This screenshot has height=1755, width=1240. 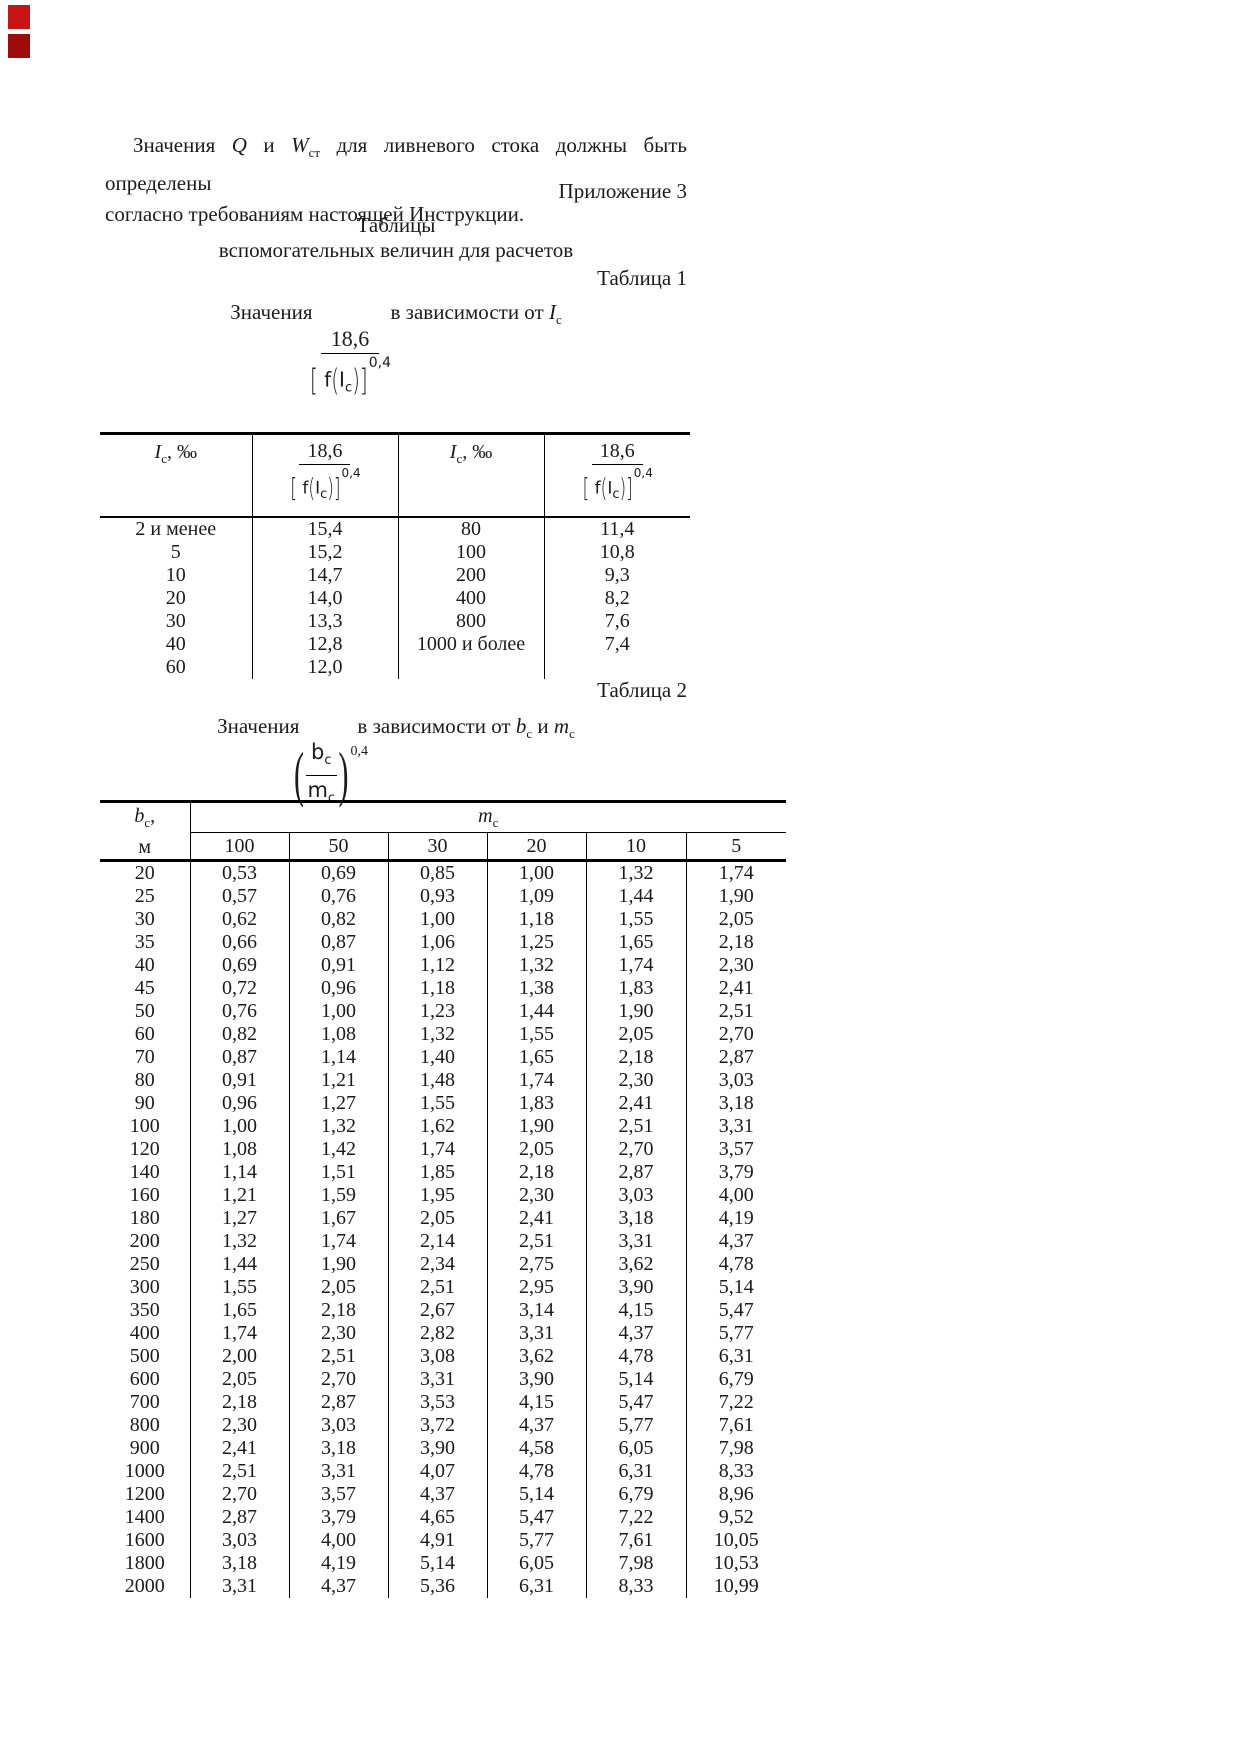 What do you see at coordinates (471, 621) in the screenshot?
I see `table-cell: 800` at bounding box center [471, 621].